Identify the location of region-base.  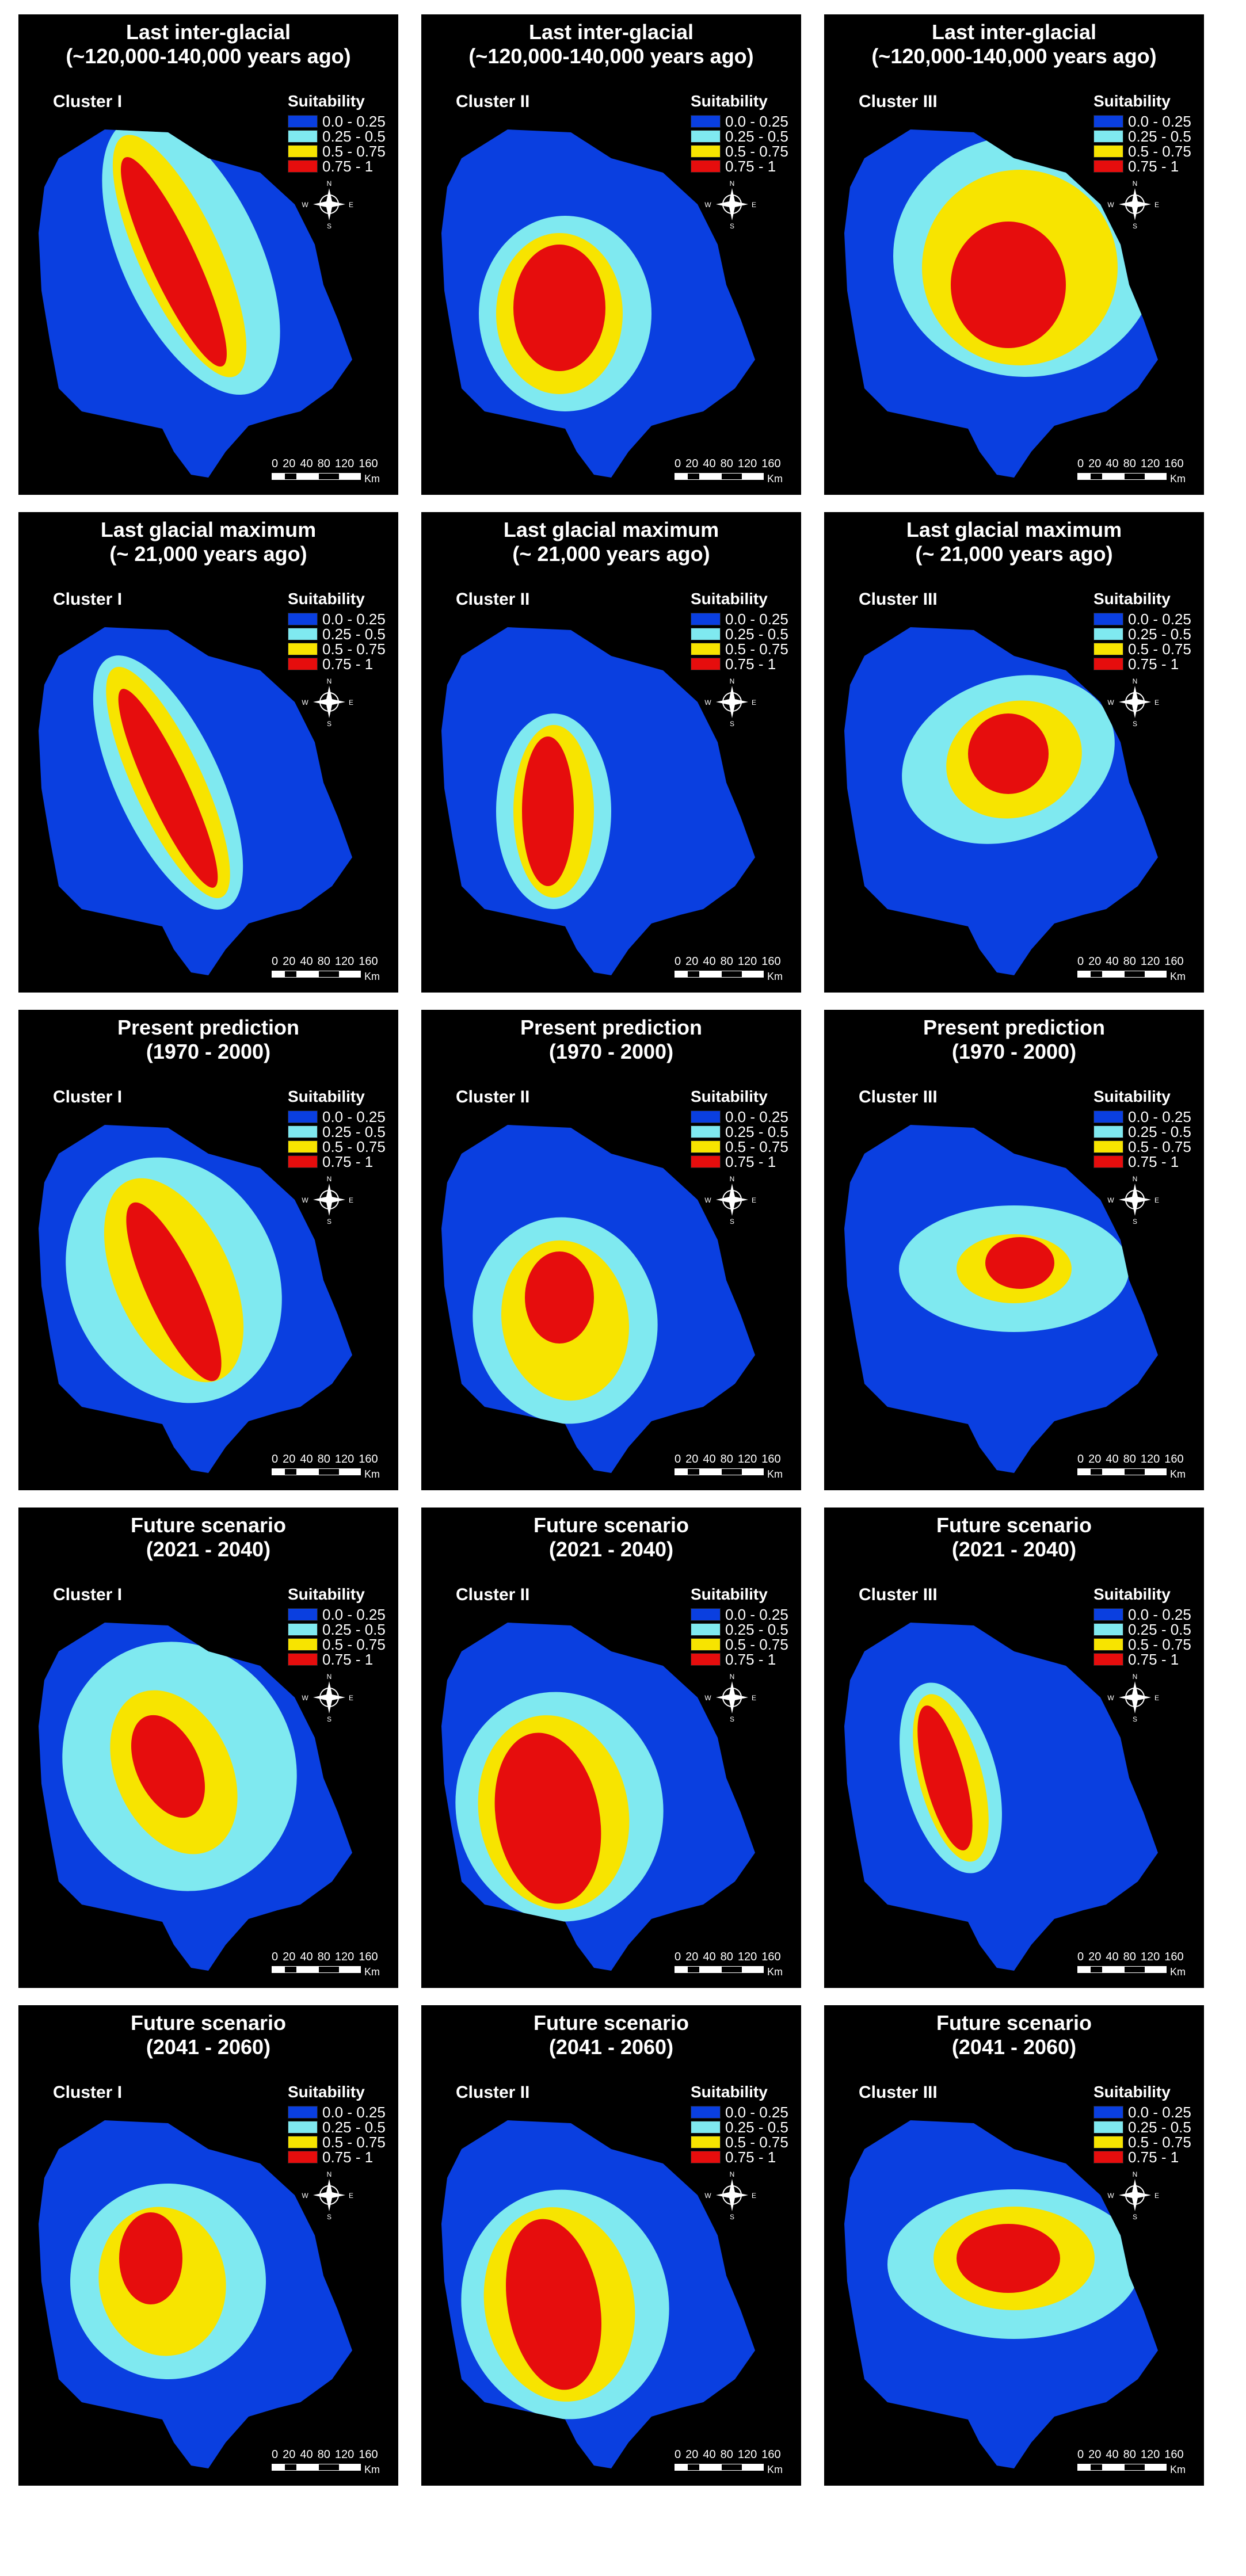
(1001, 1797).